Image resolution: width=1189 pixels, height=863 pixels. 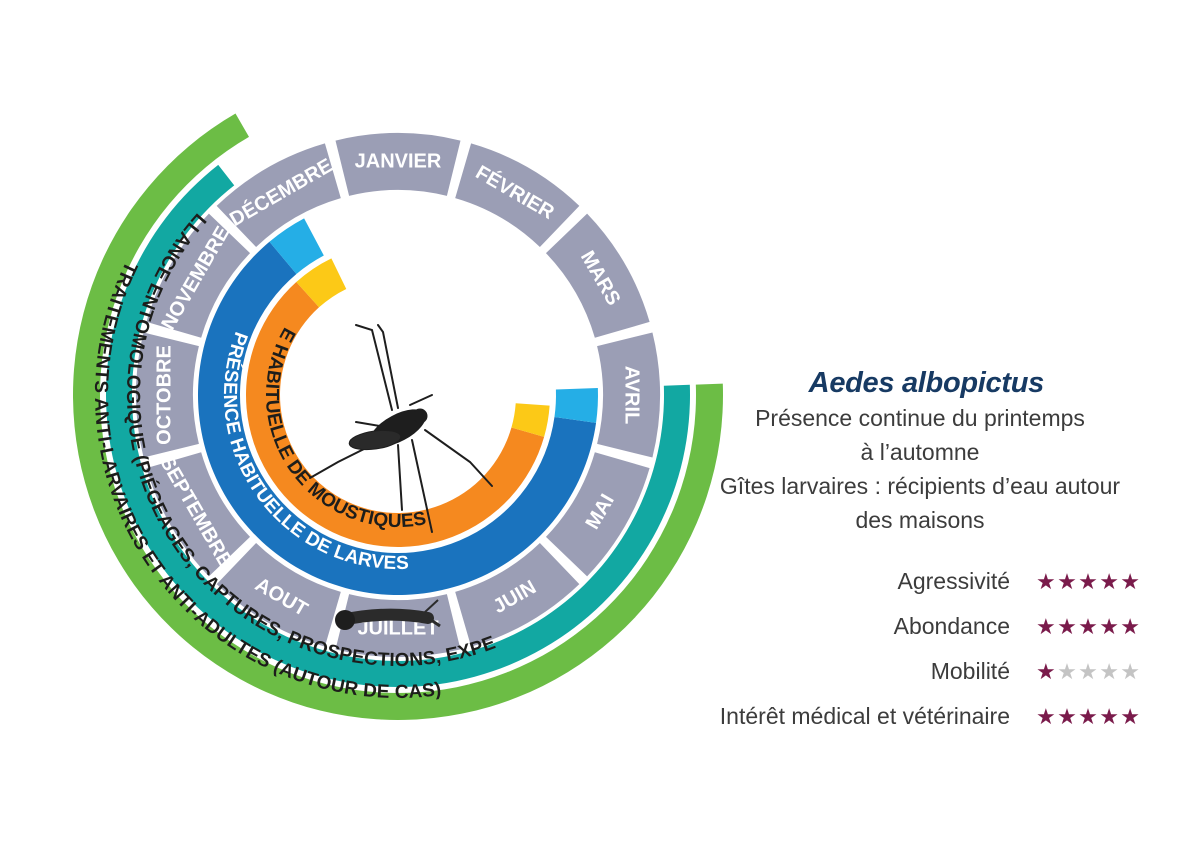 What do you see at coordinates (951, 626) in the screenshot?
I see `rating-label: Abondance` at bounding box center [951, 626].